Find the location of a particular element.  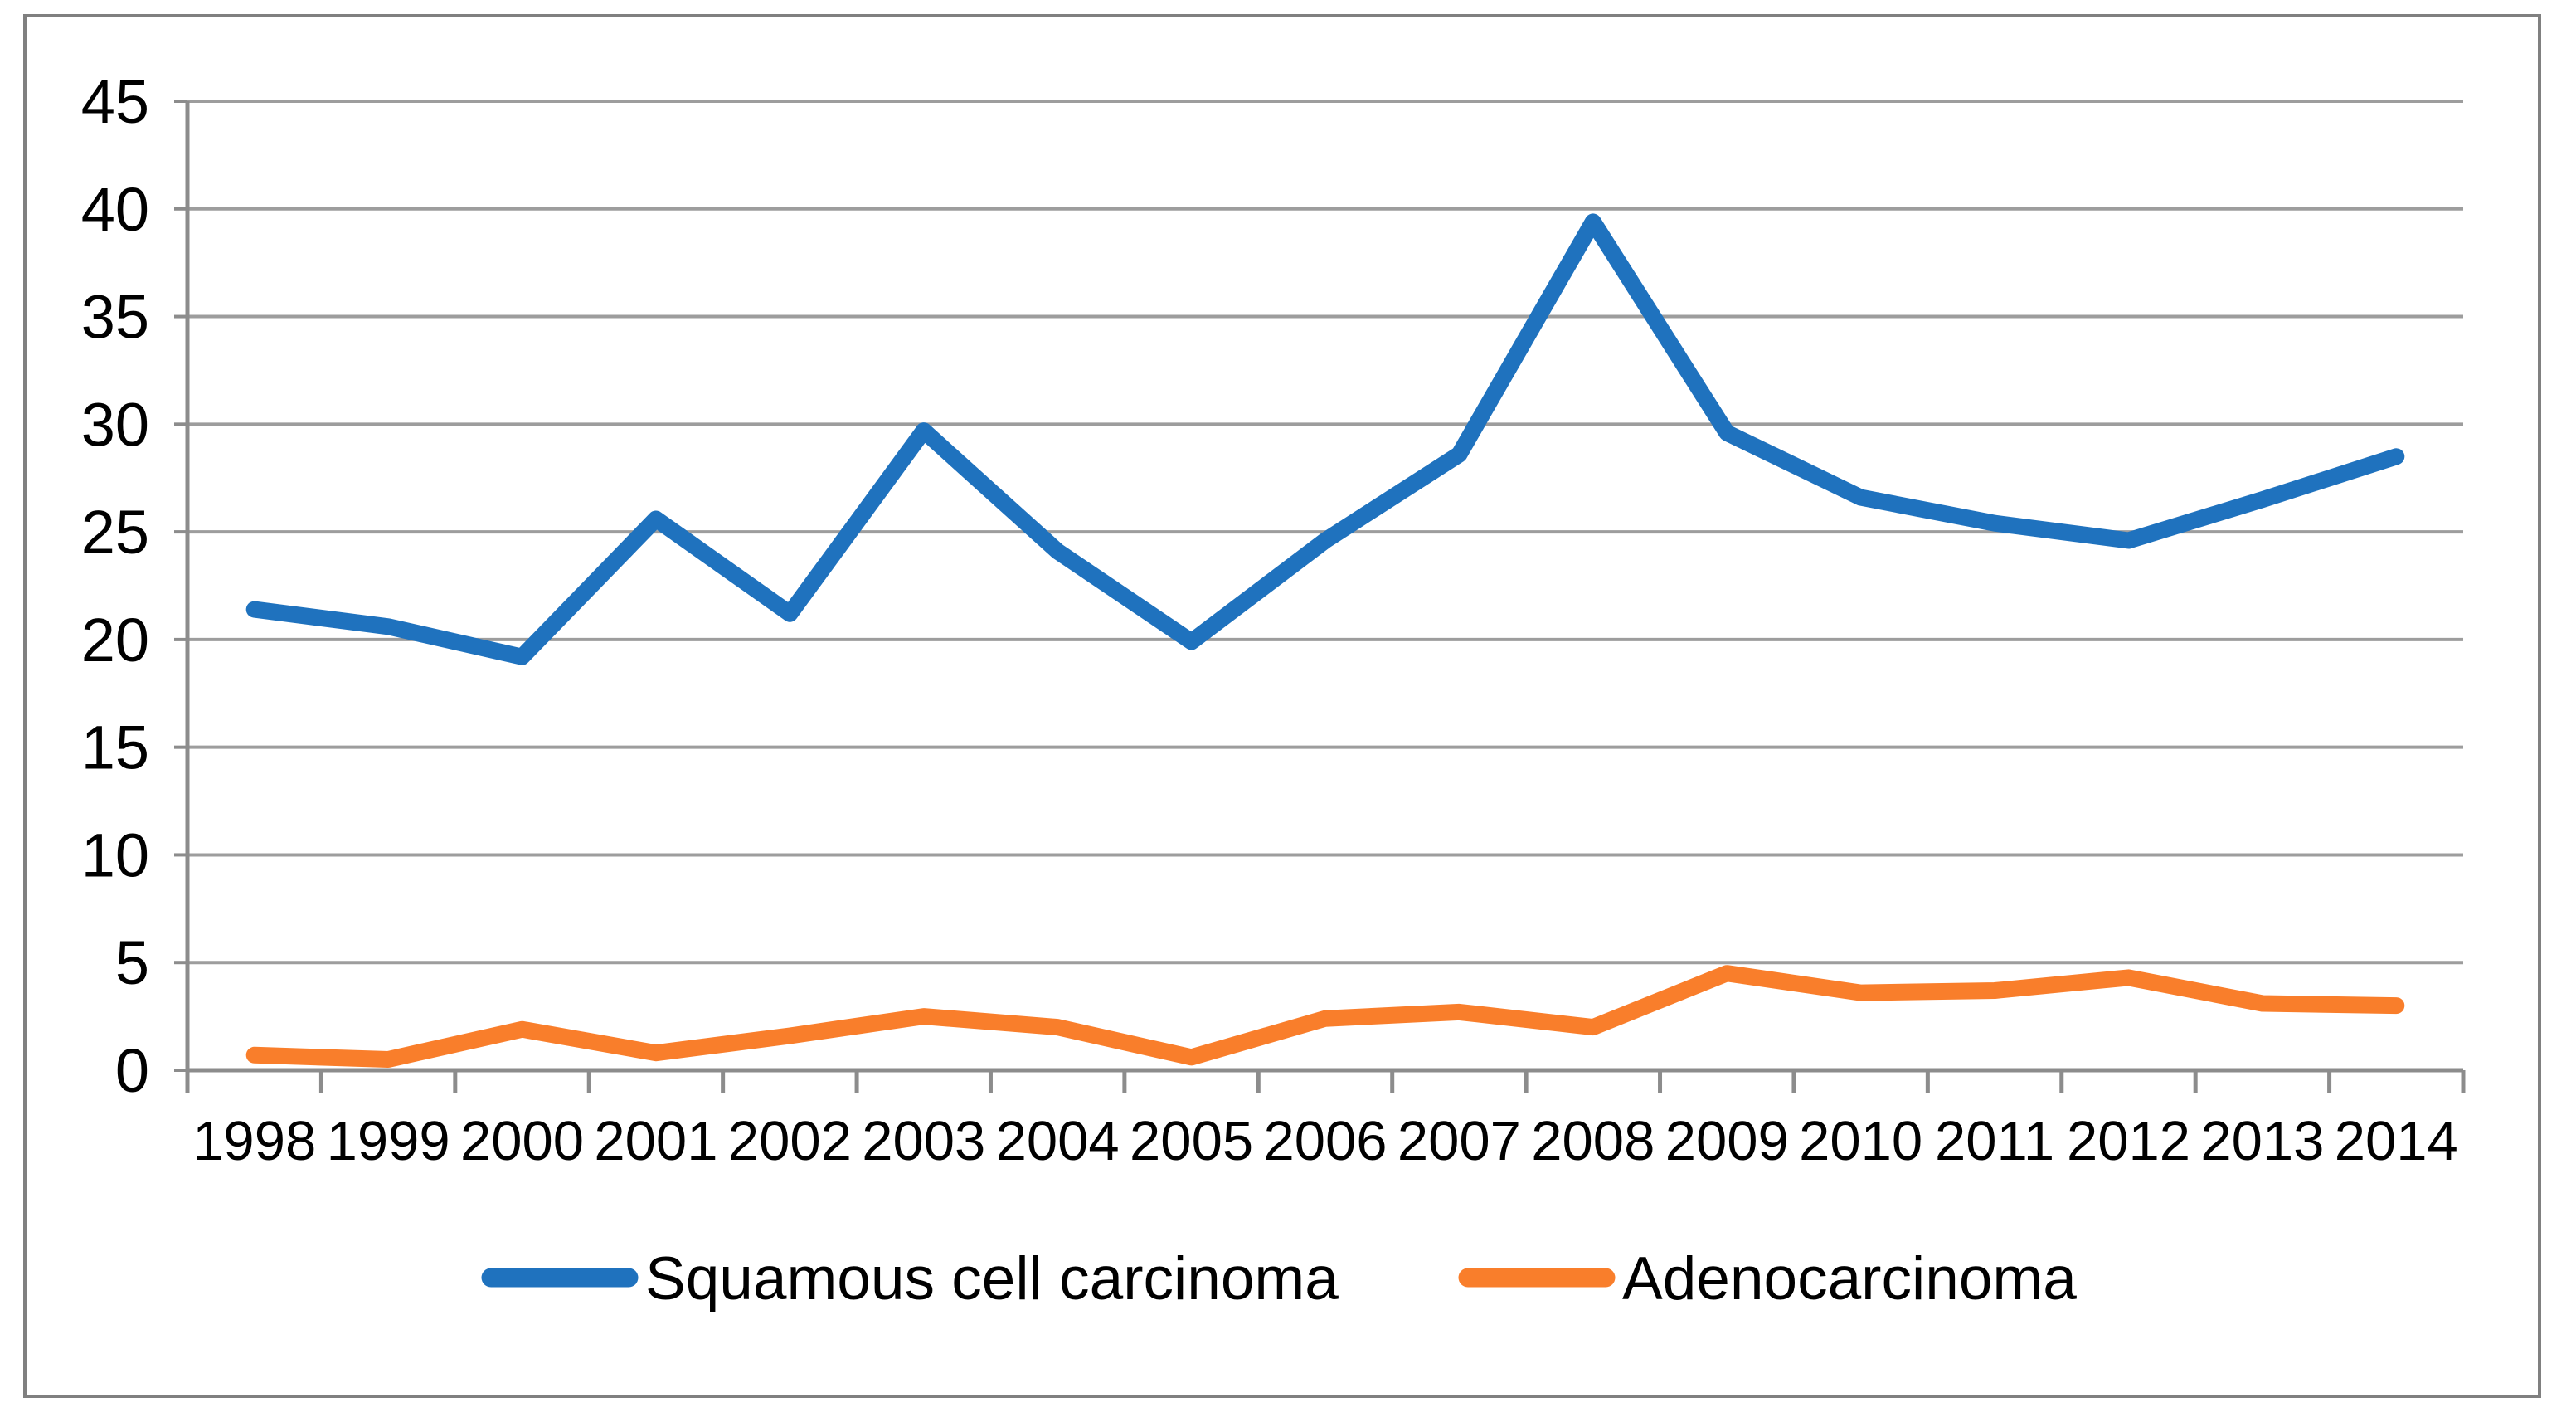

y-axis-label-5: 5 is located at coordinates (132, 963).